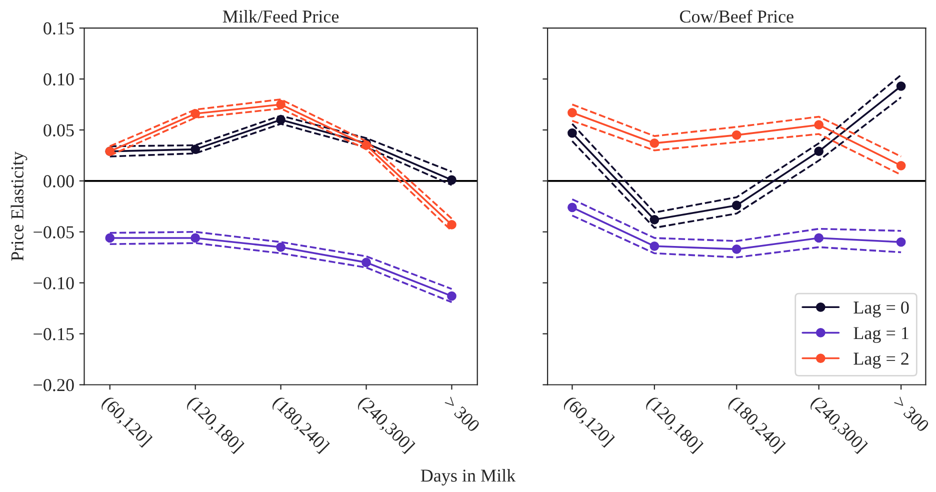 This screenshot has height=492, width=936. What do you see at coordinates (59, 28) in the screenshot?
I see `y-tick-label: 0.15` at bounding box center [59, 28].